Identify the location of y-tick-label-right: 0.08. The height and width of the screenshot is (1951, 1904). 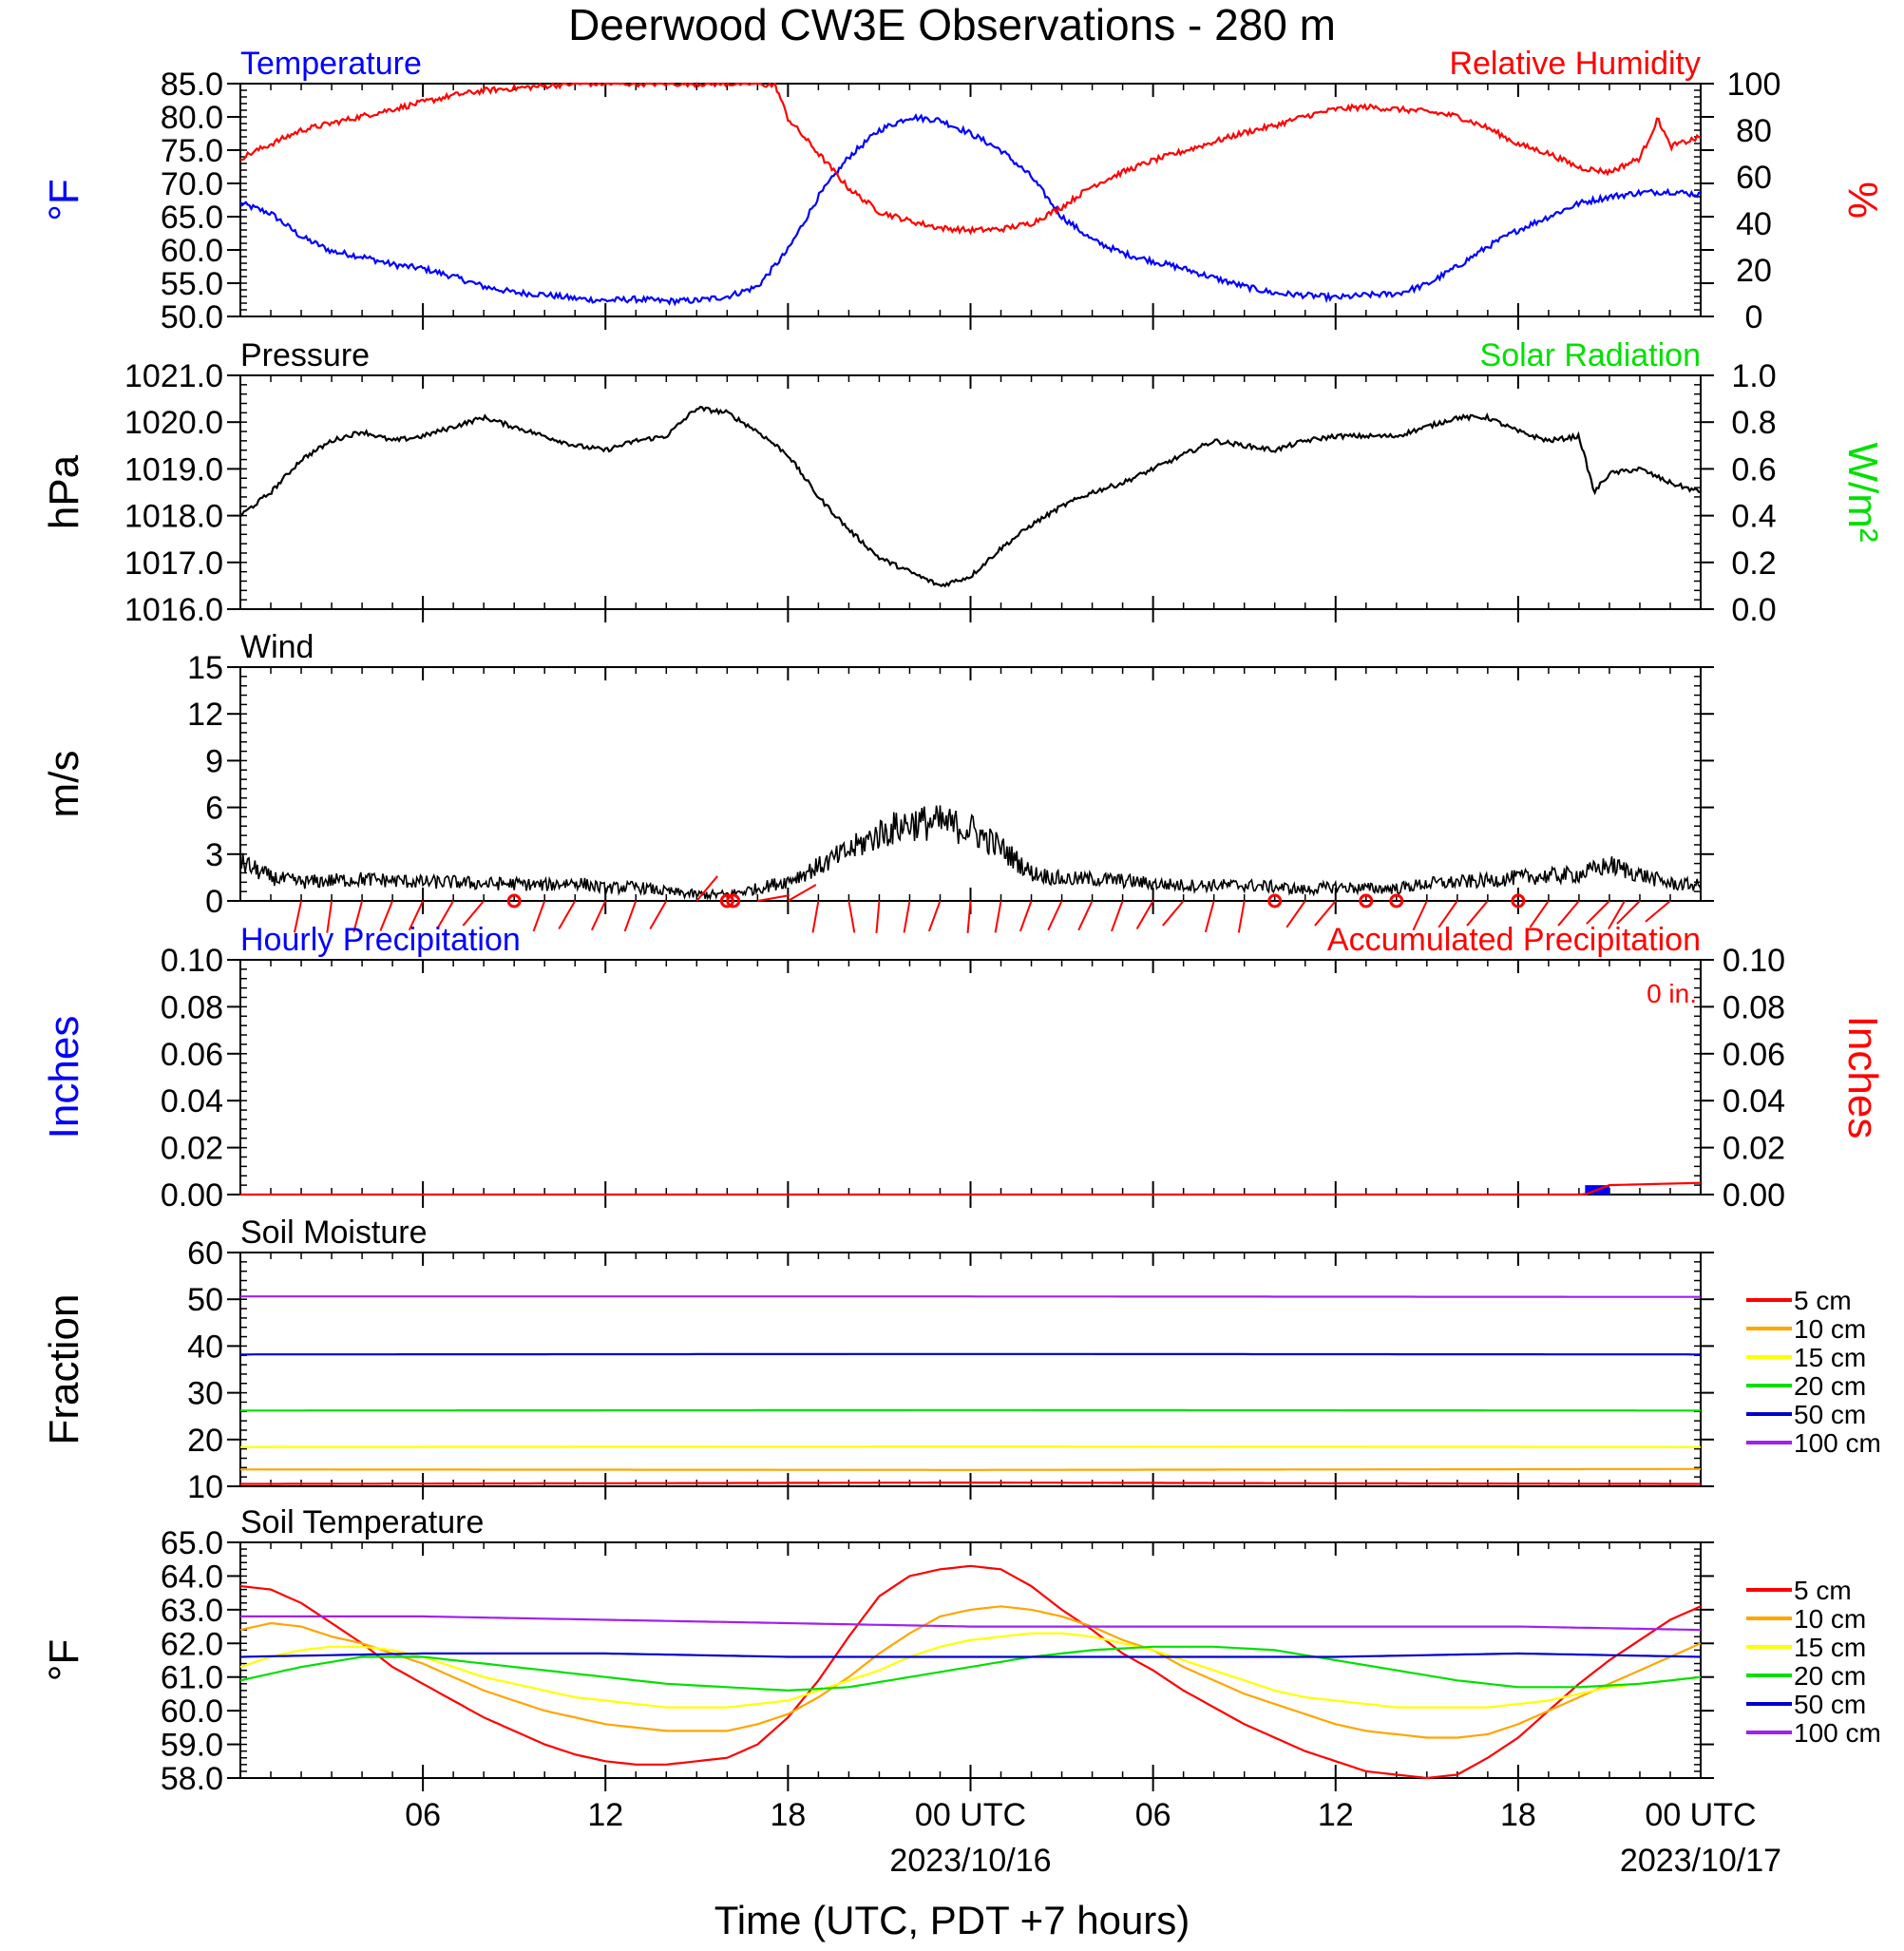
(1754, 1007).